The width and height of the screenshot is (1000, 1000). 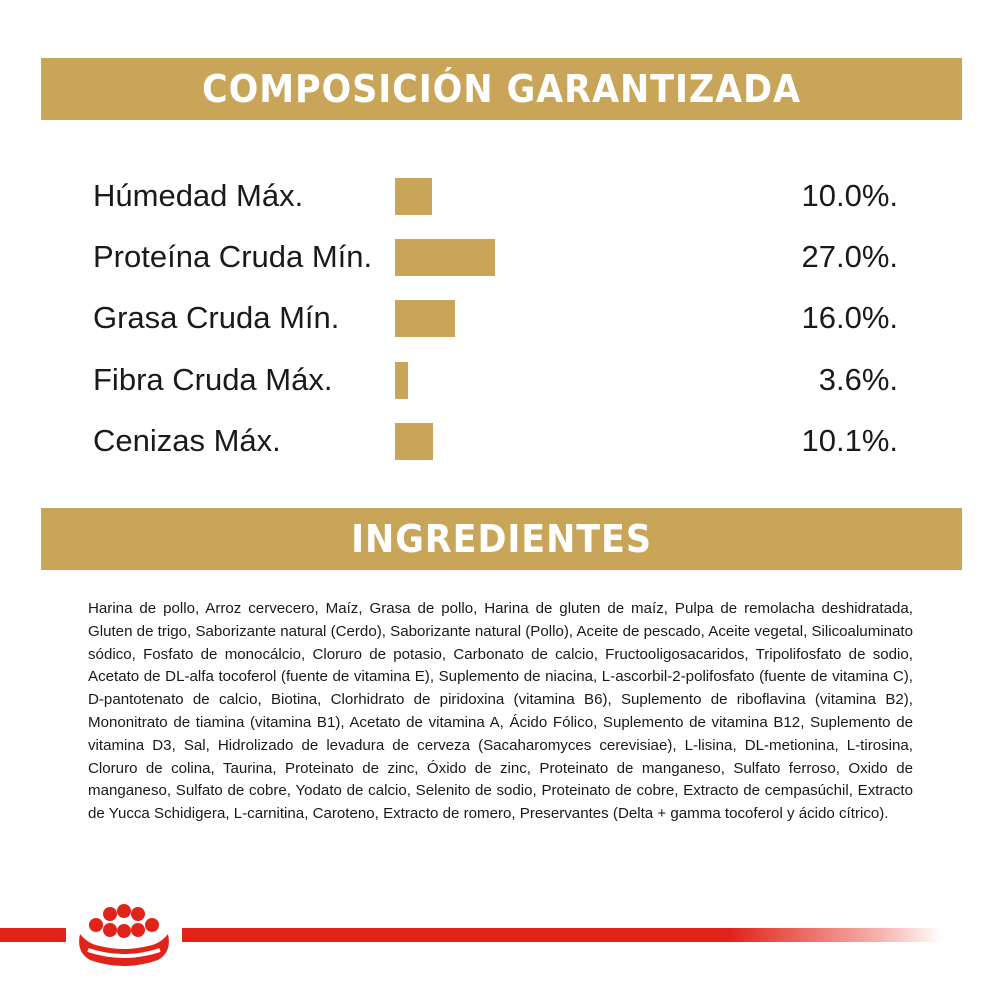 I want to click on nutrient-label: Cenizas Máx., so click(x=187, y=440).